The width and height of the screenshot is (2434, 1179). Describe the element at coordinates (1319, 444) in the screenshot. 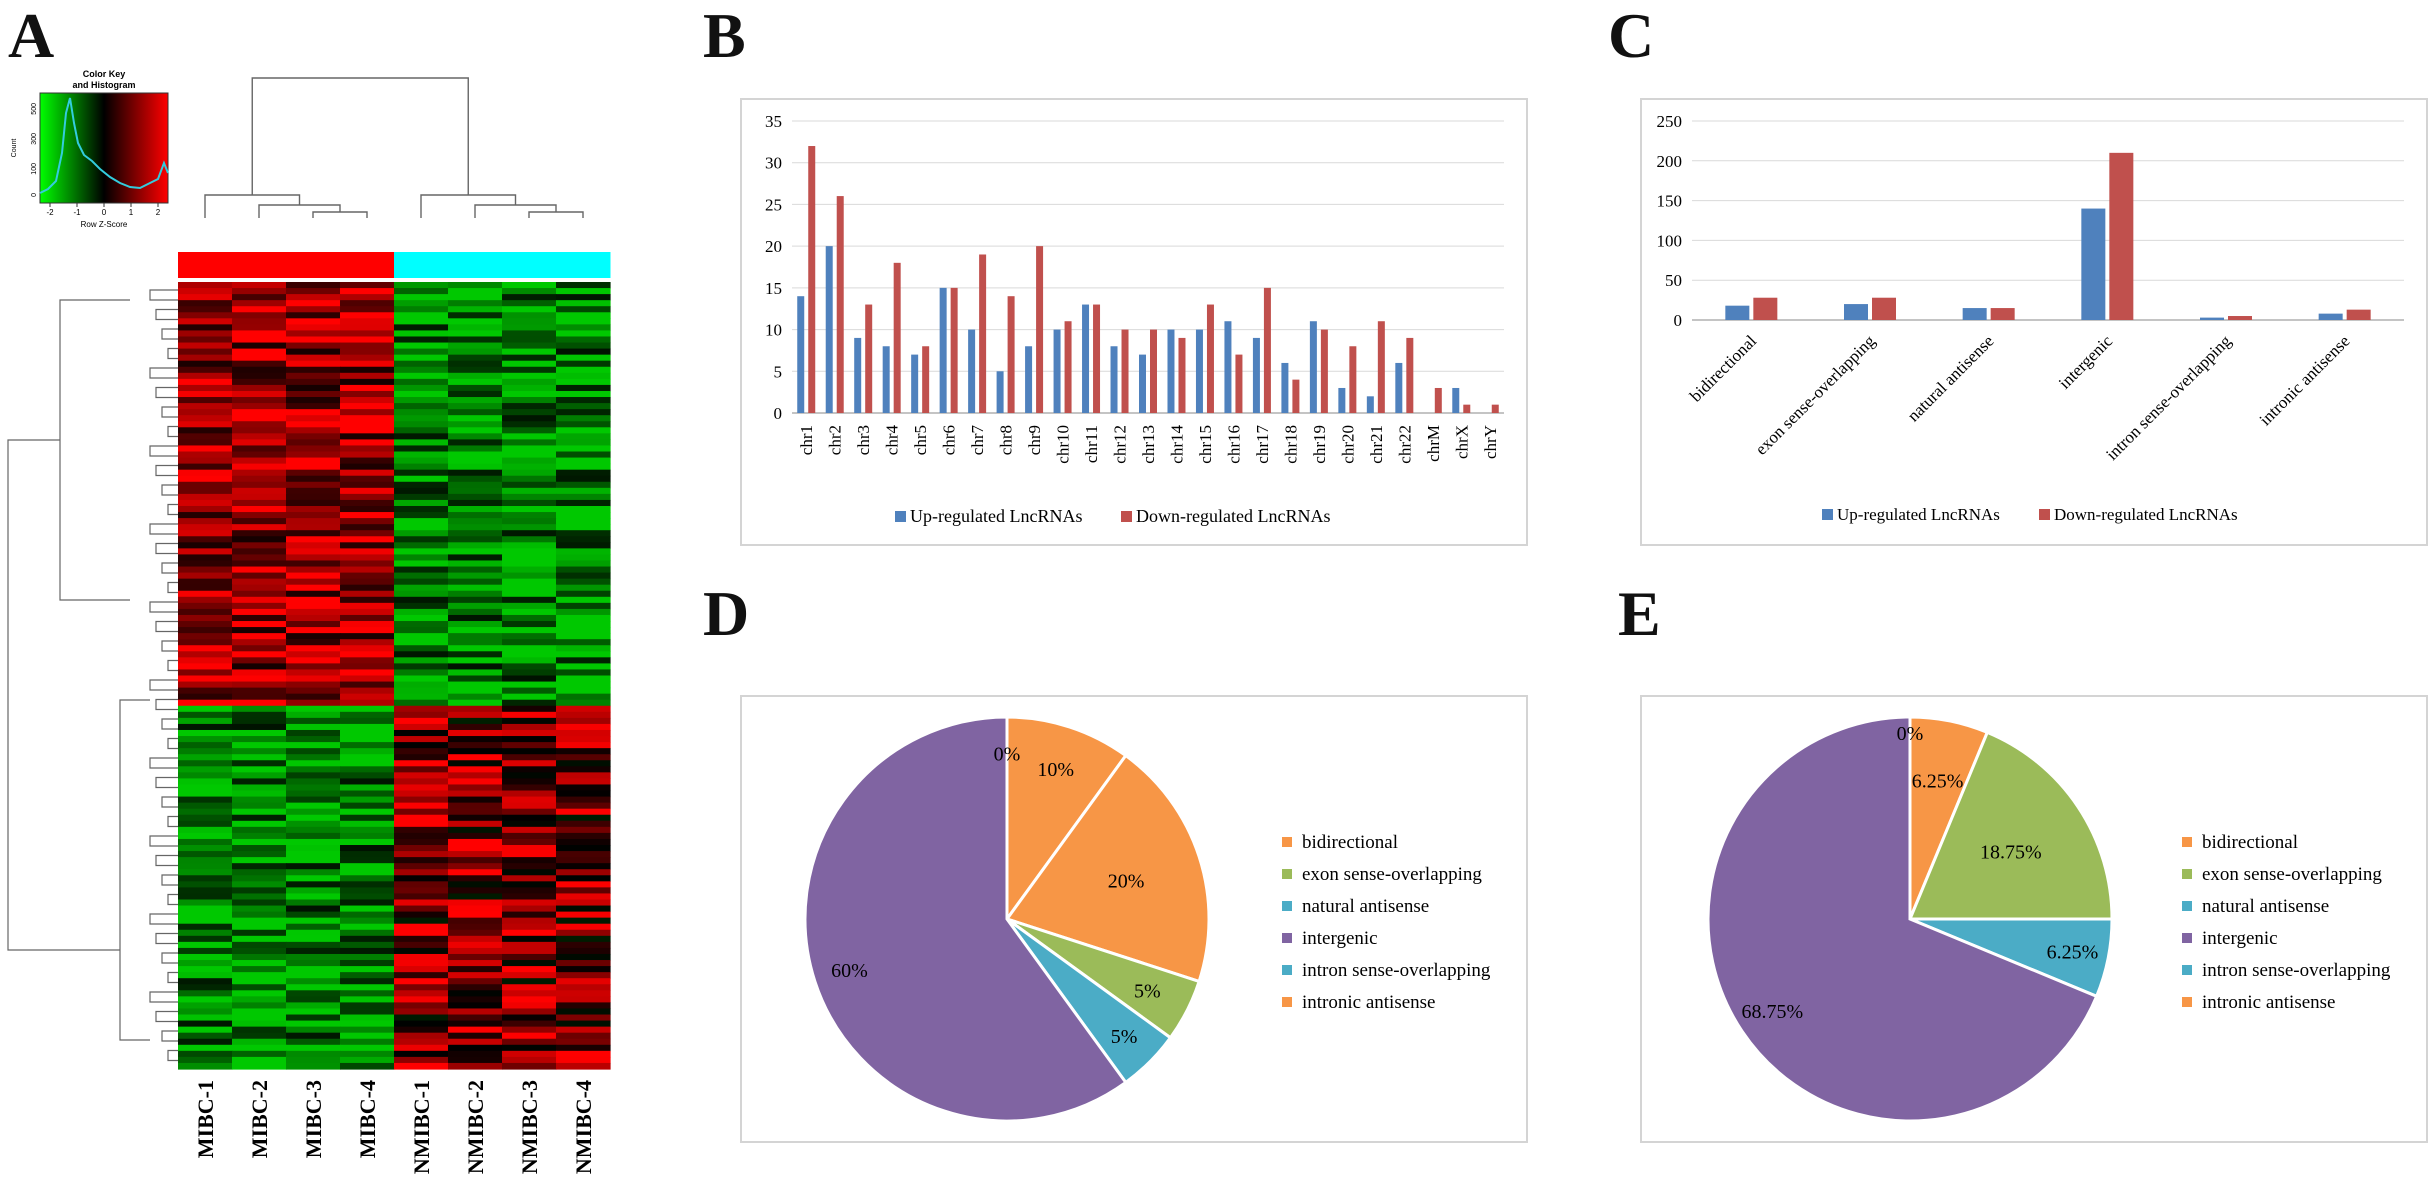

I see `x-tick-label: chr19` at that location.